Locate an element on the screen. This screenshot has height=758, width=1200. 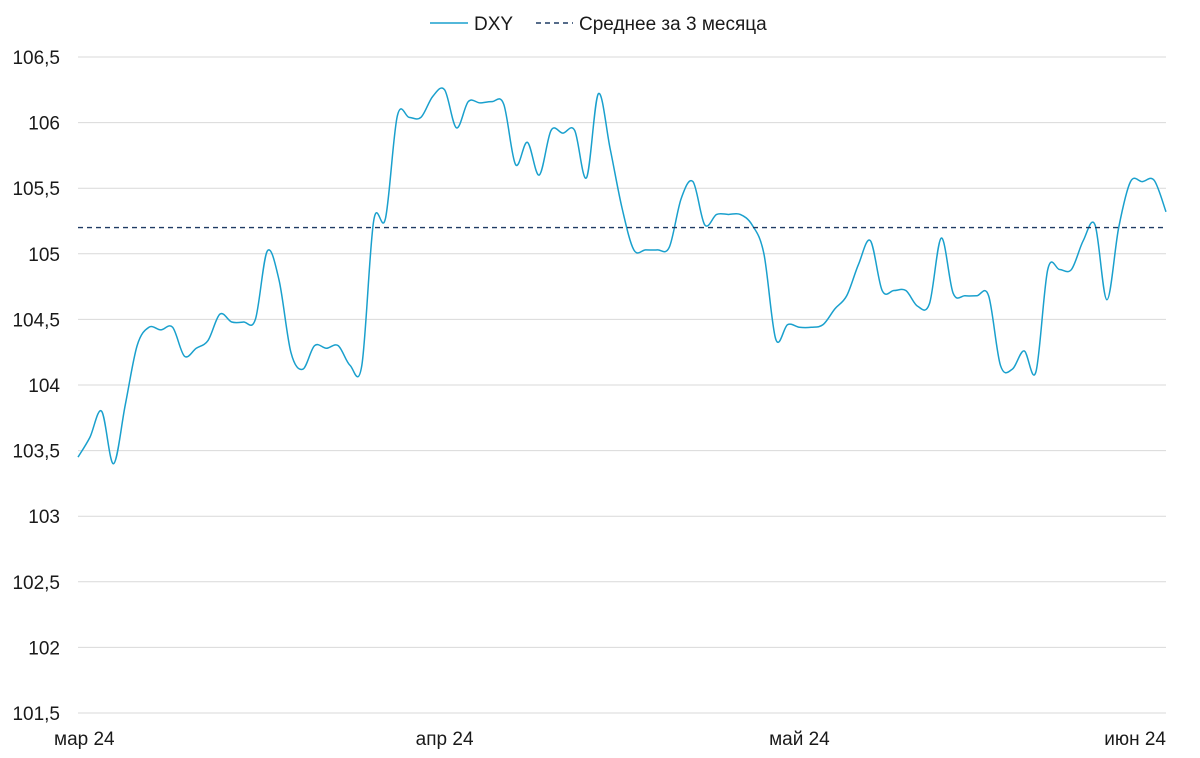
x-tick-label: мар 24 is located at coordinates (84, 739).